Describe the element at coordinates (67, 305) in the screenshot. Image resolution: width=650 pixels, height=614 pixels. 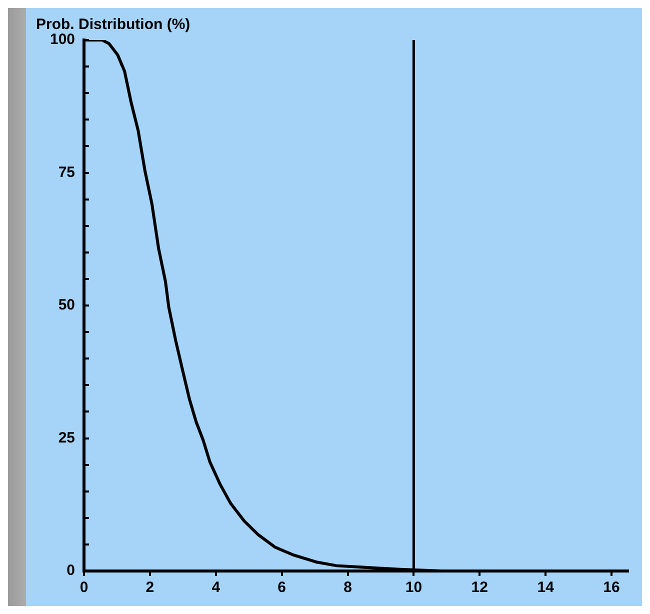
I see `y-tick-label: 50` at that location.